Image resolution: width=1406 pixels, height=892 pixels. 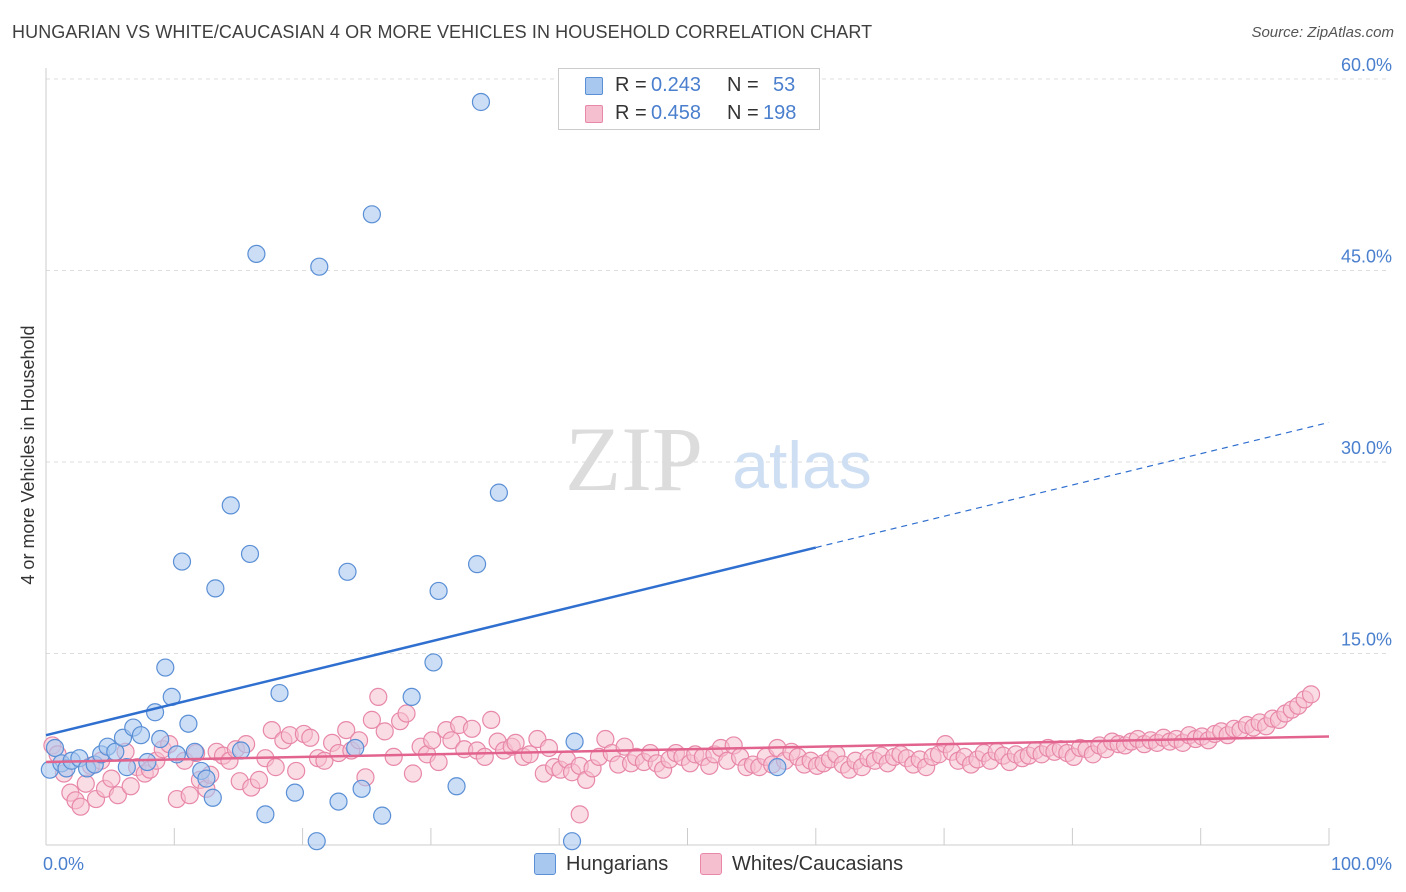 I want to click on legend-label-hungarians: Hungarians, so click(x=617, y=864).